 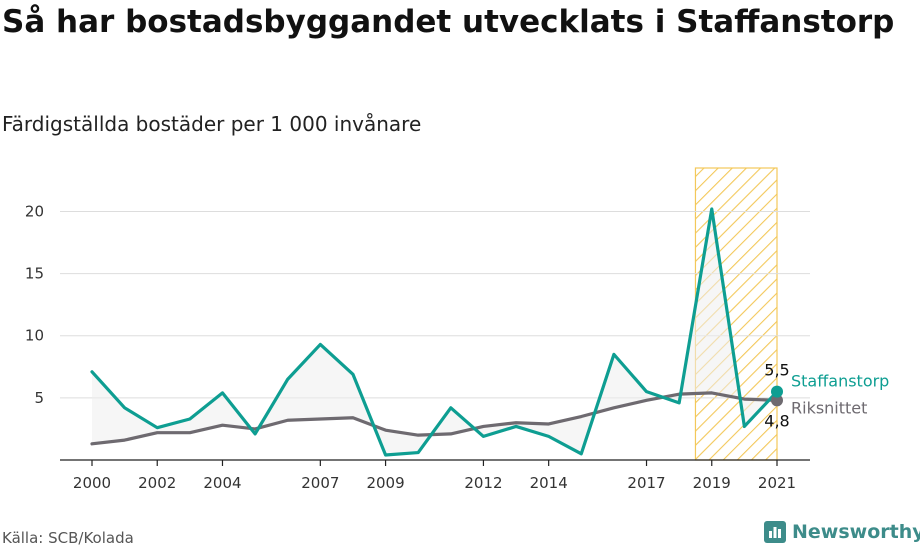 What do you see at coordinates (34, 336) in the screenshot?
I see `y-tick-label: 10` at bounding box center [34, 336].